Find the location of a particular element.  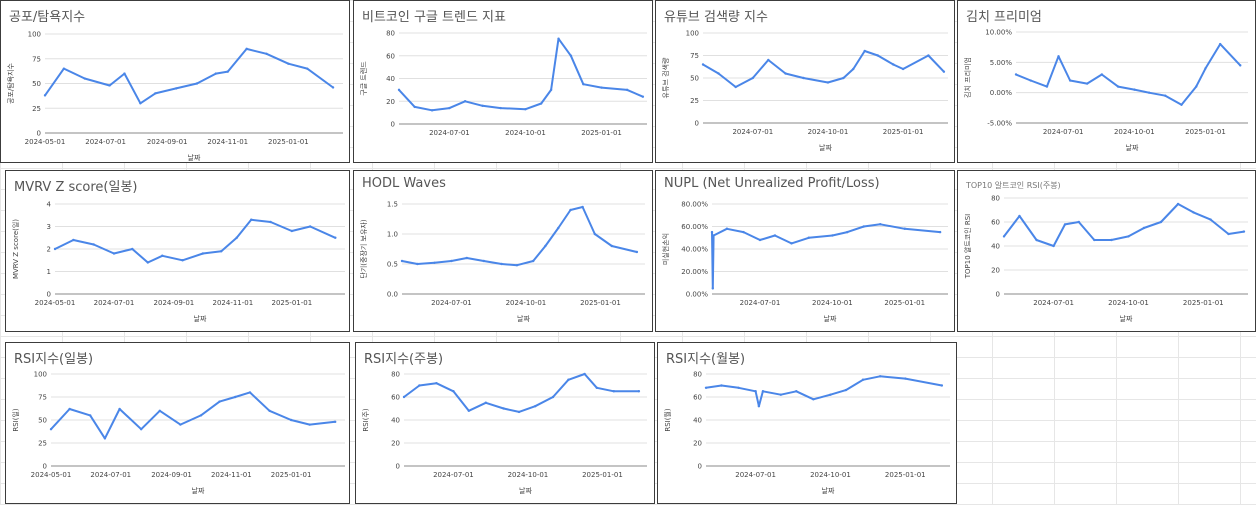

y-tick-label: 4 is located at coordinates (49, 205).